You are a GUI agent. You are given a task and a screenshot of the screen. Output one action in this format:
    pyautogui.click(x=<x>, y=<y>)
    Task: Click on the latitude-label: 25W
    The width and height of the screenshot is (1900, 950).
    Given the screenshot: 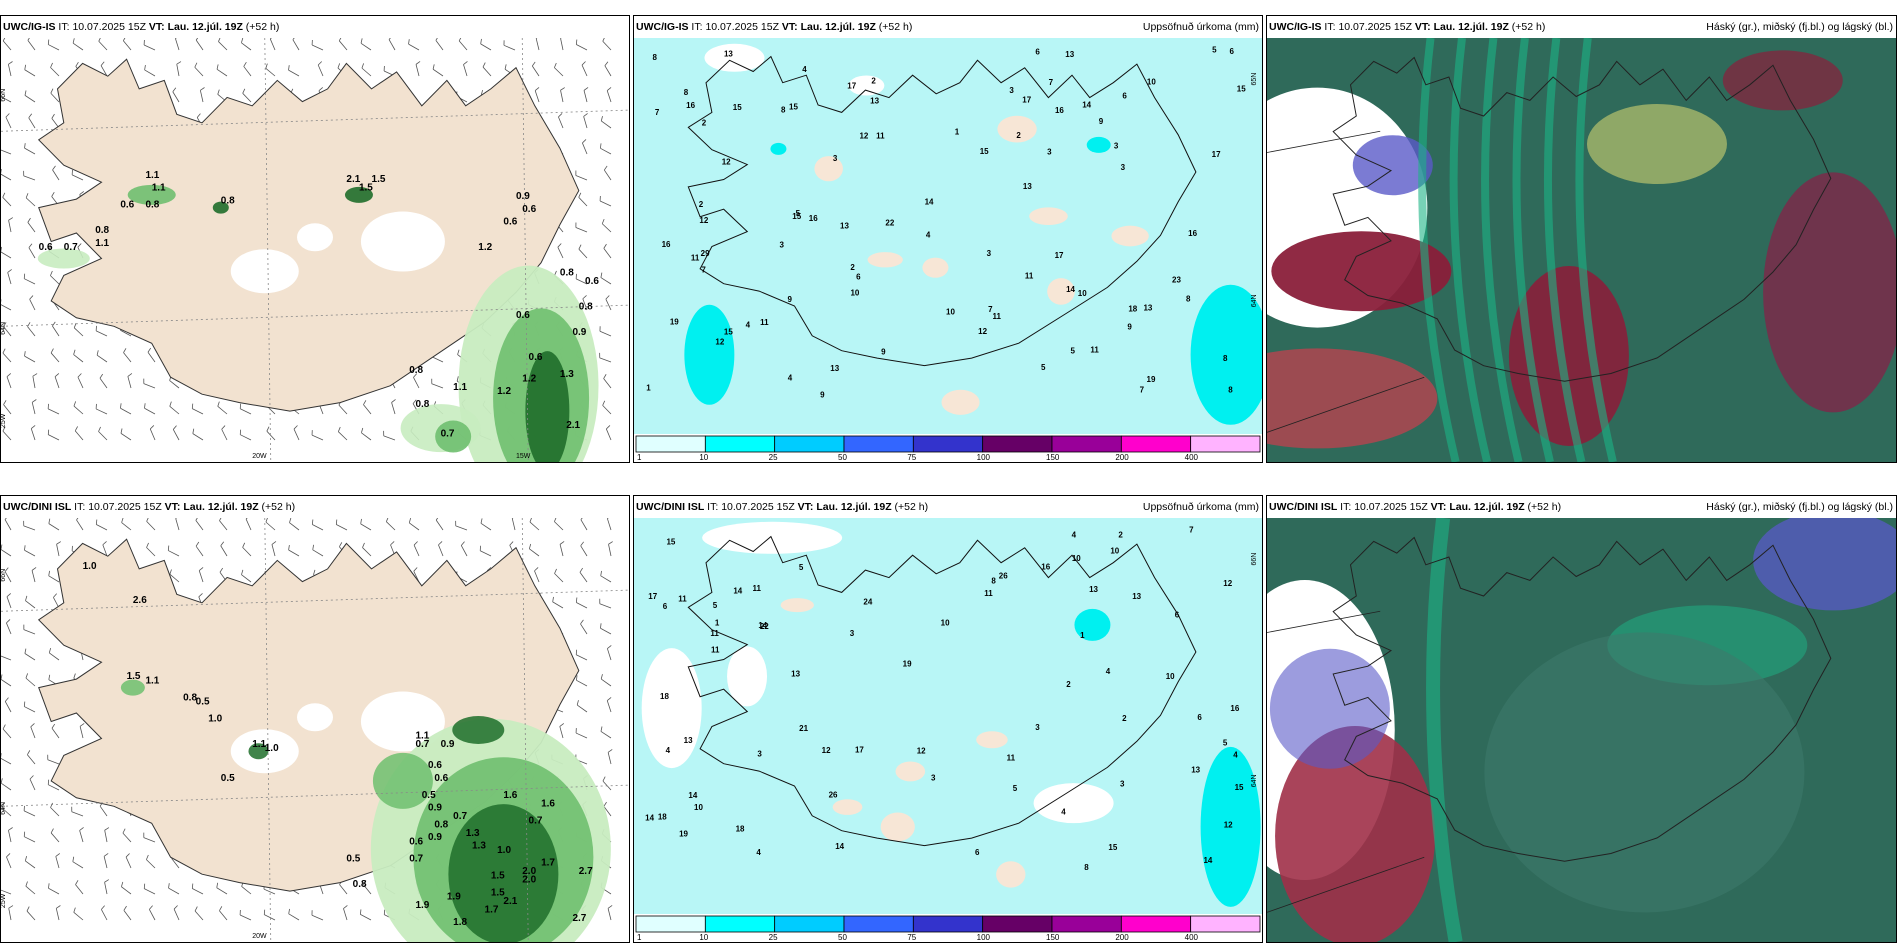 What is the action you would take?
    pyautogui.click(x=4, y=420)
    